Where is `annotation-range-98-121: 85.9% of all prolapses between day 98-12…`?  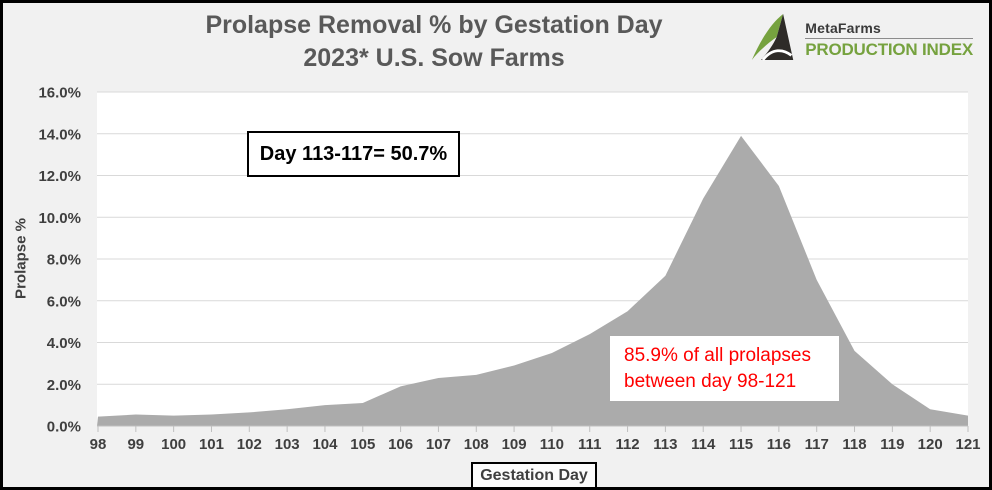 annotation-range-98-121: 85.9% of all prolapses between day 98-12… is located at coordinates (724, 368).